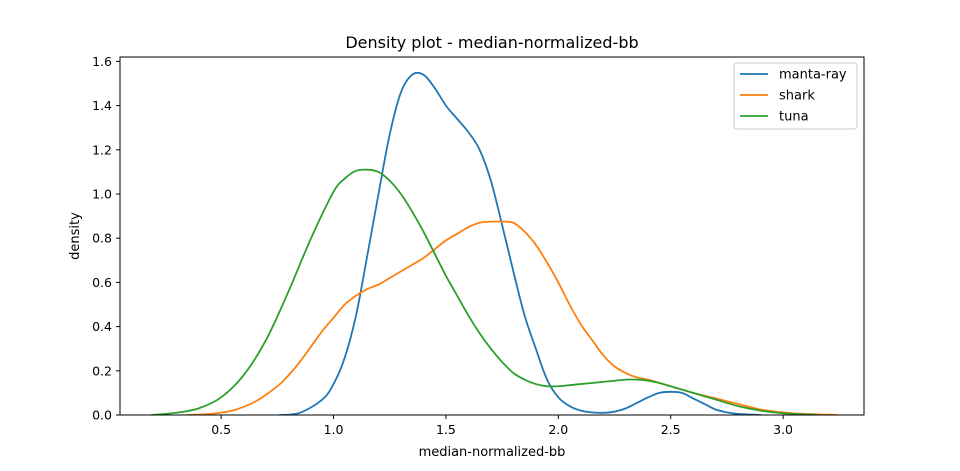  What do you see at coordinates (783, 429) in the screenshot?
I see `x-tick-label: 3.0` at bounding box center [783, 429].